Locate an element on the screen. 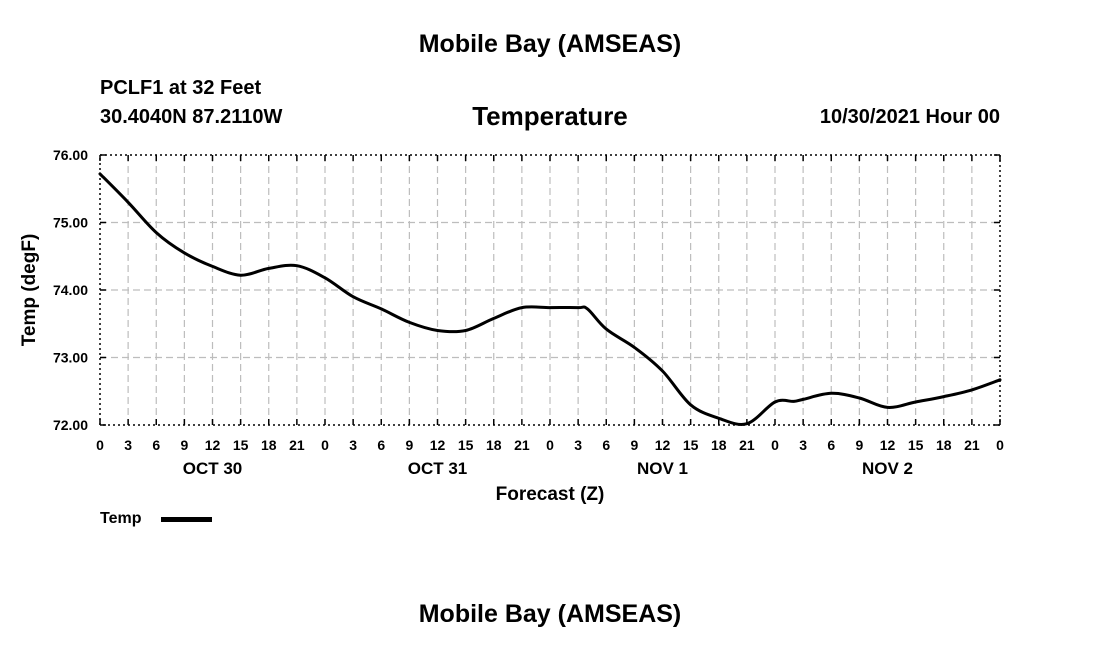  y-tick-label: 75.00 is located at coordinates (70, 223).